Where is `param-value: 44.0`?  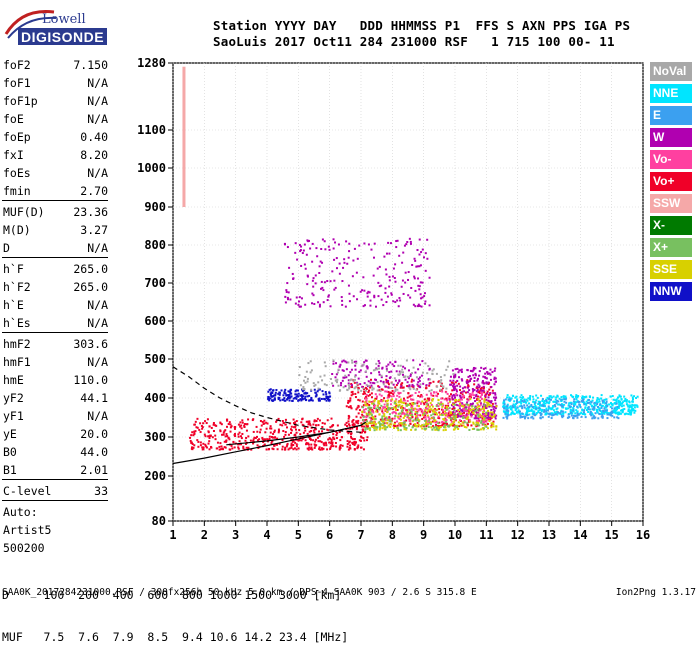
param-value: 44.0 is located at coordinates (94, 452).